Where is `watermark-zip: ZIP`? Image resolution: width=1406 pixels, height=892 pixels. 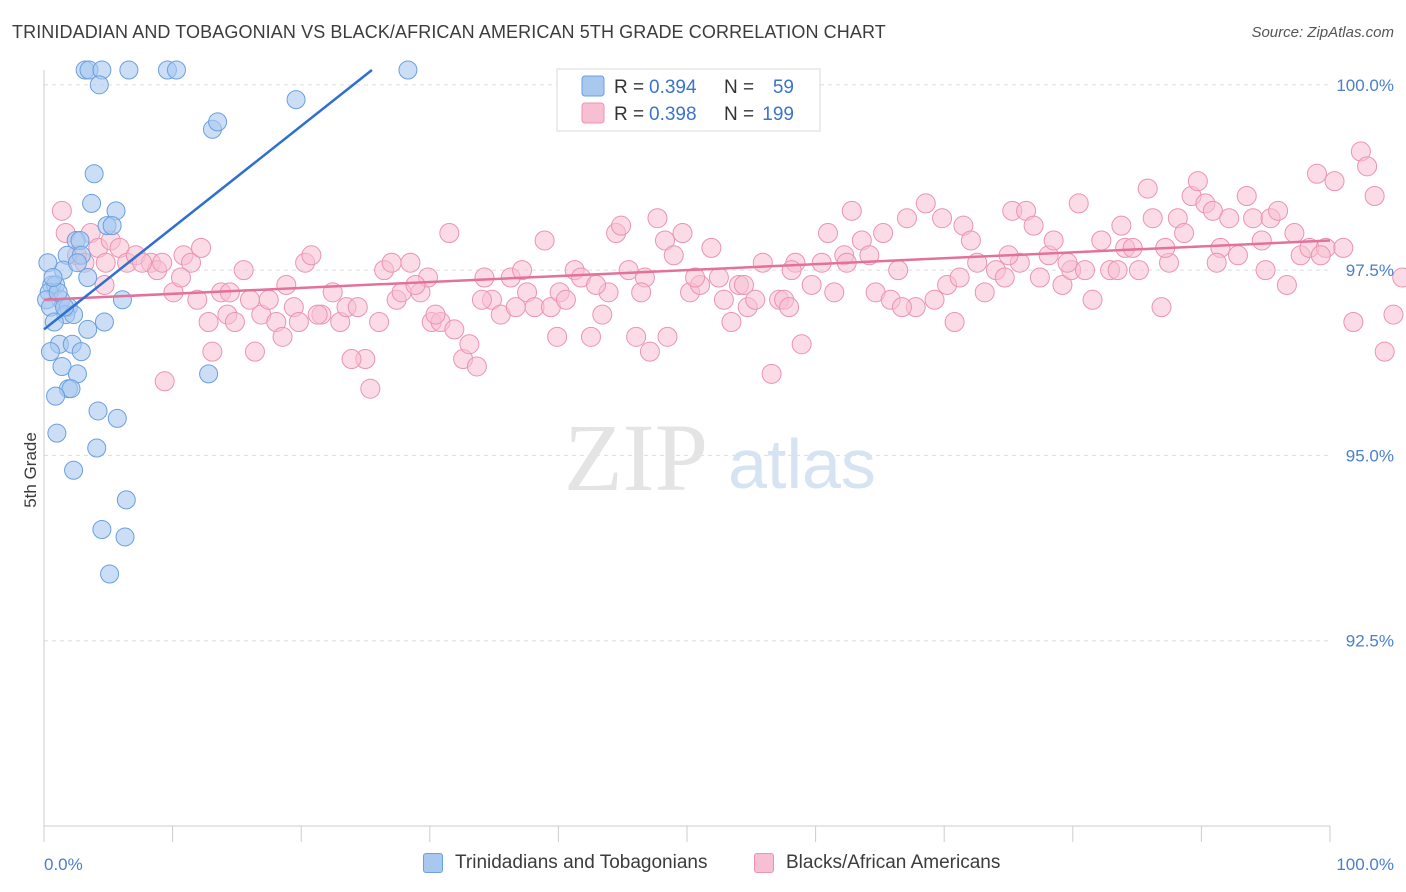 watermark-zip: ZIP is located at coordinates (636, 457).